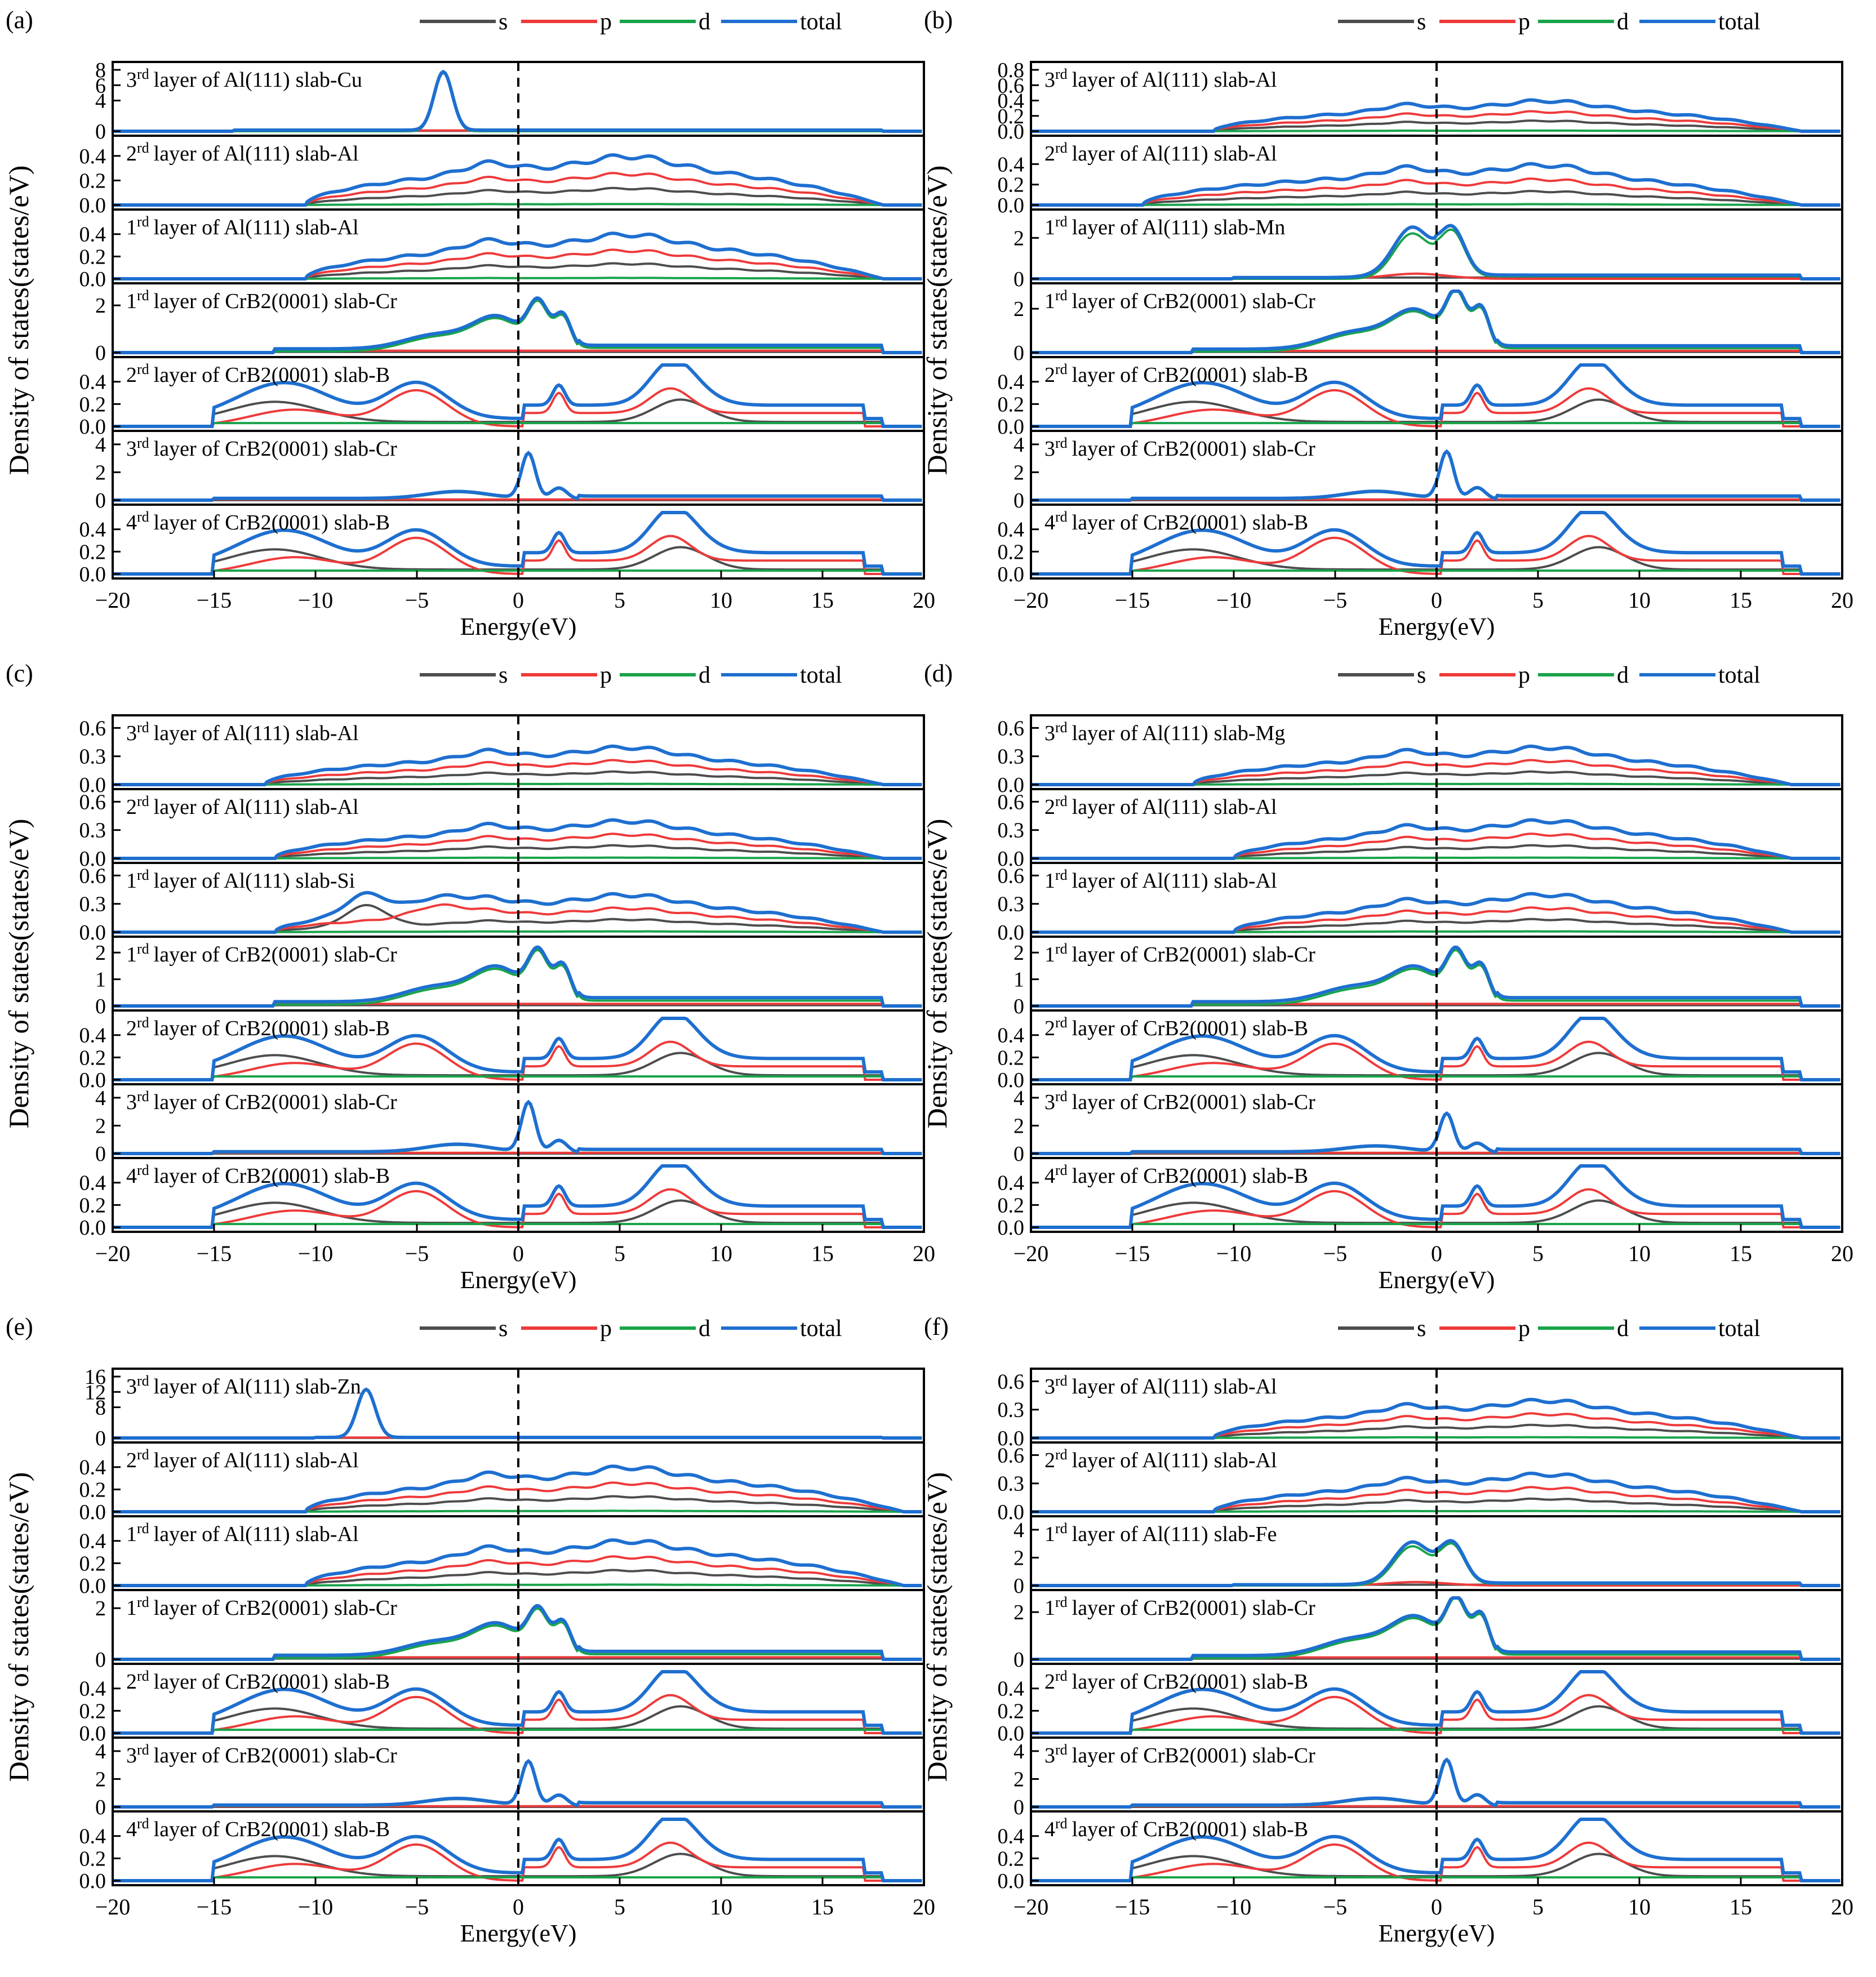 The image size is (1876, 1977). What do you see at coordinates (1018, 445) in the screenshot?
I see `y-tick-label: 4` at bounding box center [1018, 445].